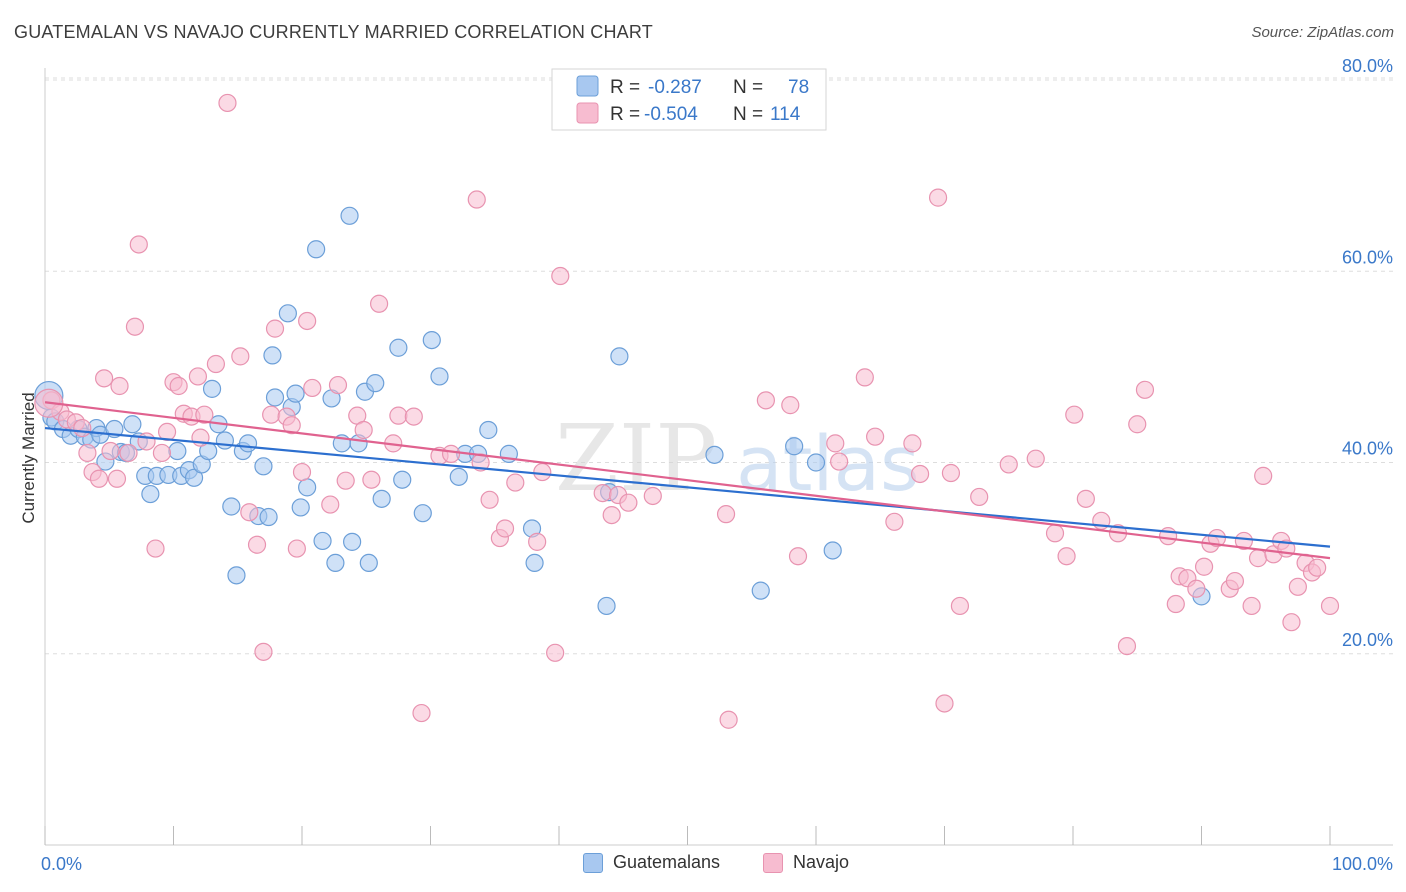 The image size is (1406, 892). Describe the element at coordinates (806, 862) in the screenshot. I see `legend-item-navajo: Navajo` at that location.